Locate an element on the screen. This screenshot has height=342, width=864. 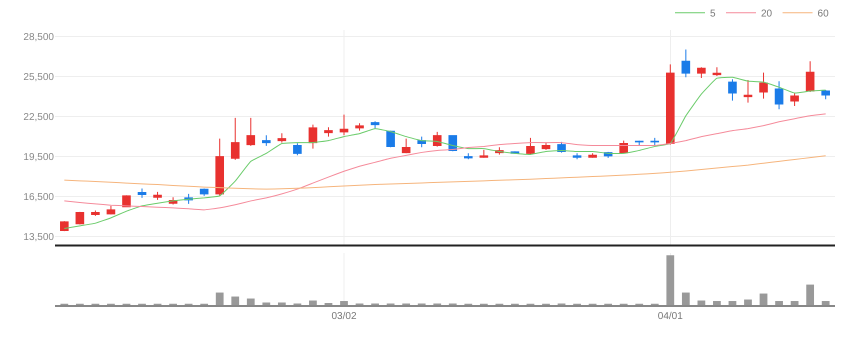
y-tick-label: 16,500 is located at coordinates (38, 198).